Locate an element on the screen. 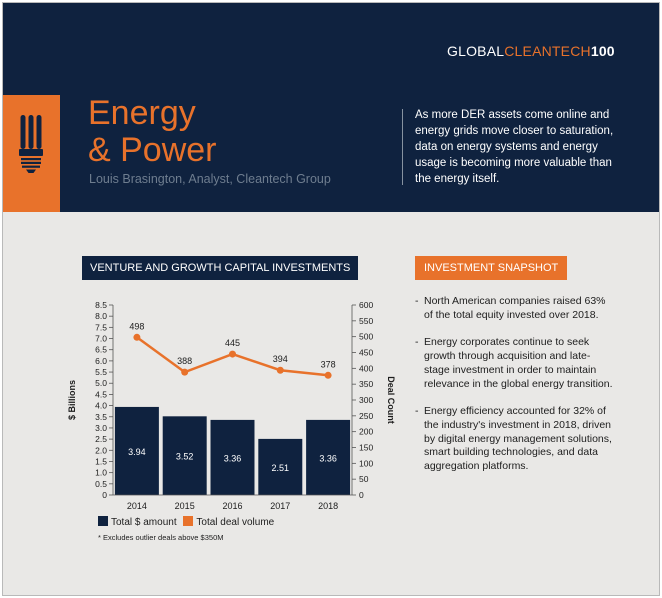 This screenshot has height=598, width=662. left-axis-tick-label: 8.0 is located at coordinates (101, 316).